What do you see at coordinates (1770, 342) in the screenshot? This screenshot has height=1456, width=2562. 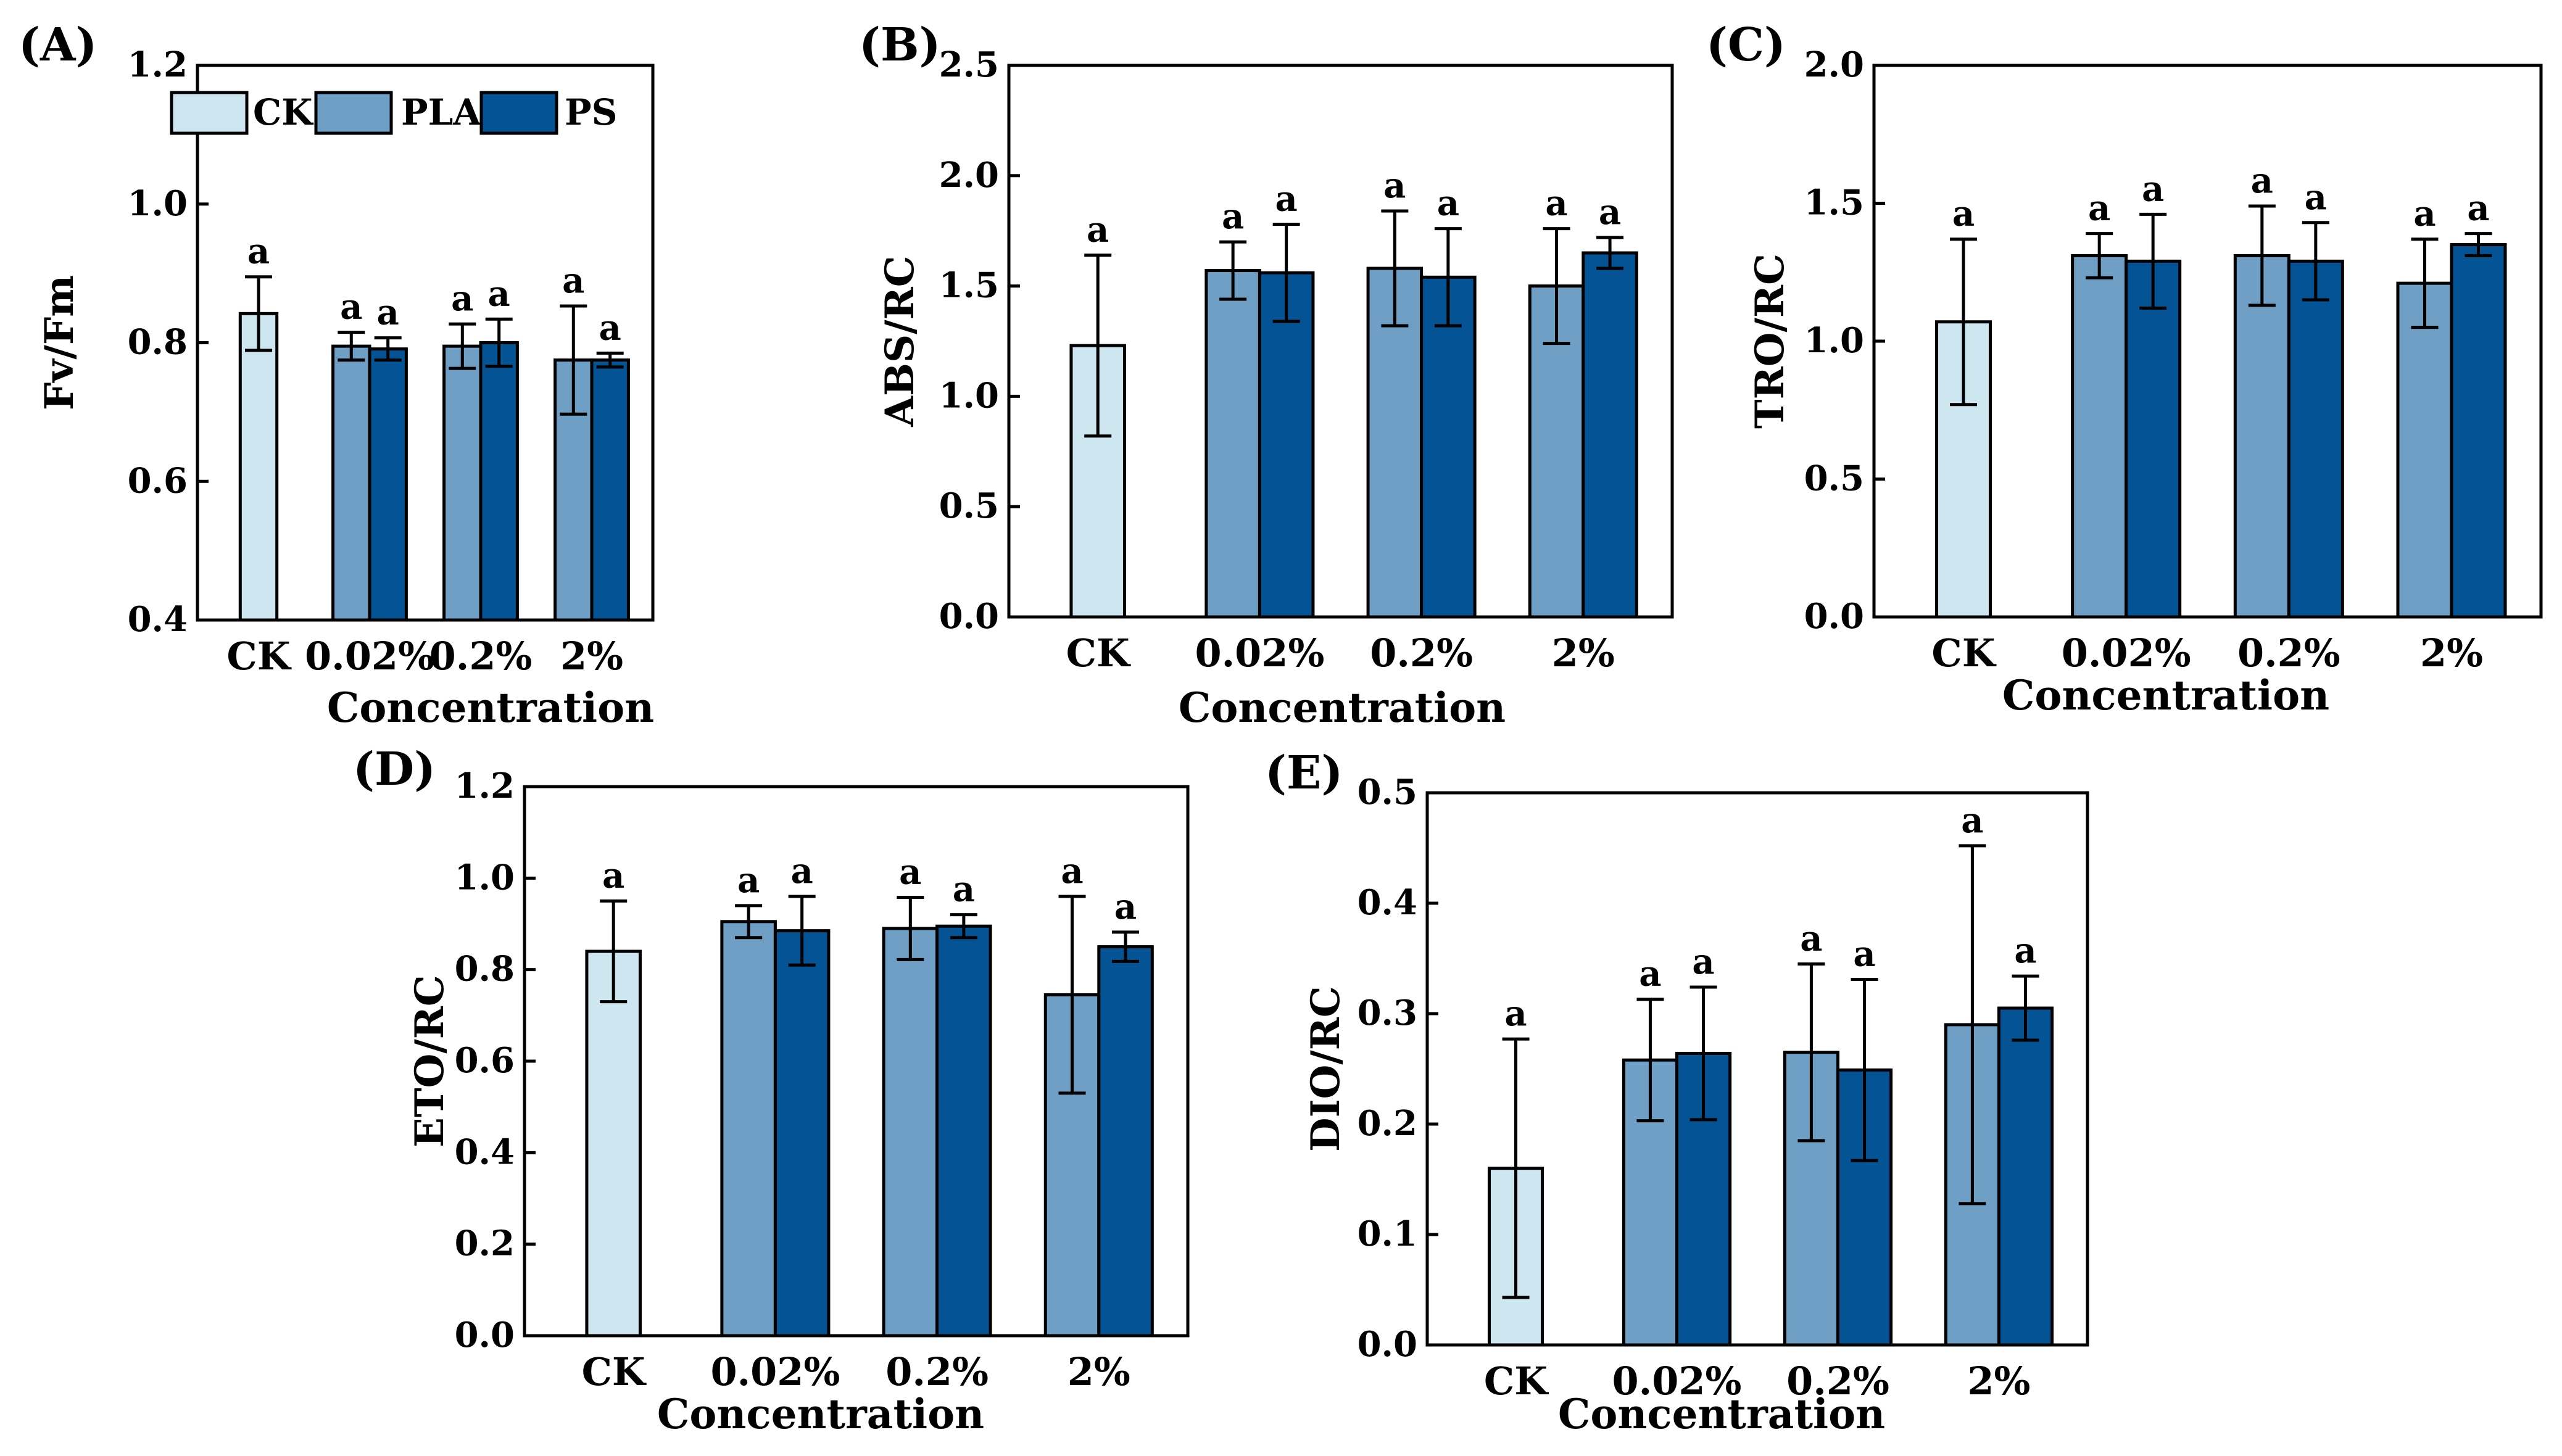 I see `y-axis-title: TRO/RC` at bounding box center [1770, 342].